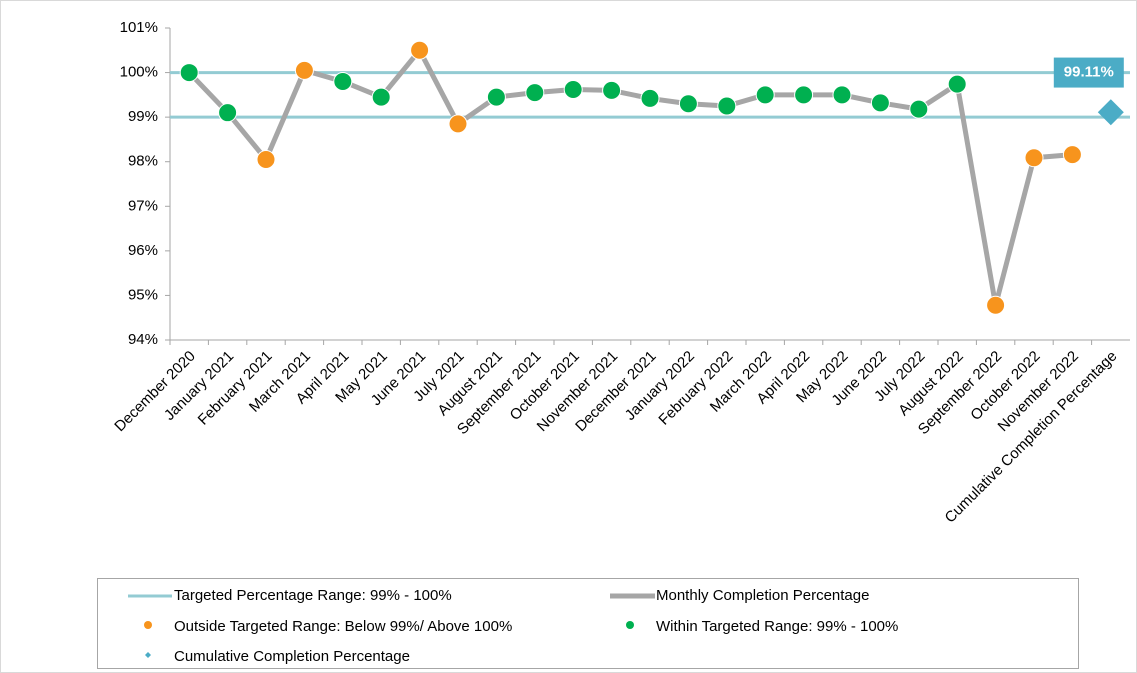  What do you see at coordinates (588, 623) in the screenshot?
I see `legend-box` at bounding box center [588, 623].